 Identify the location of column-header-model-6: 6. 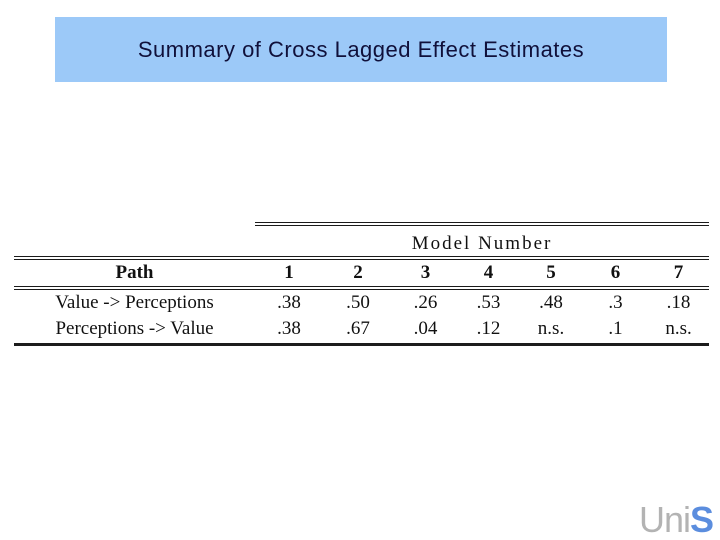
(615, 273).